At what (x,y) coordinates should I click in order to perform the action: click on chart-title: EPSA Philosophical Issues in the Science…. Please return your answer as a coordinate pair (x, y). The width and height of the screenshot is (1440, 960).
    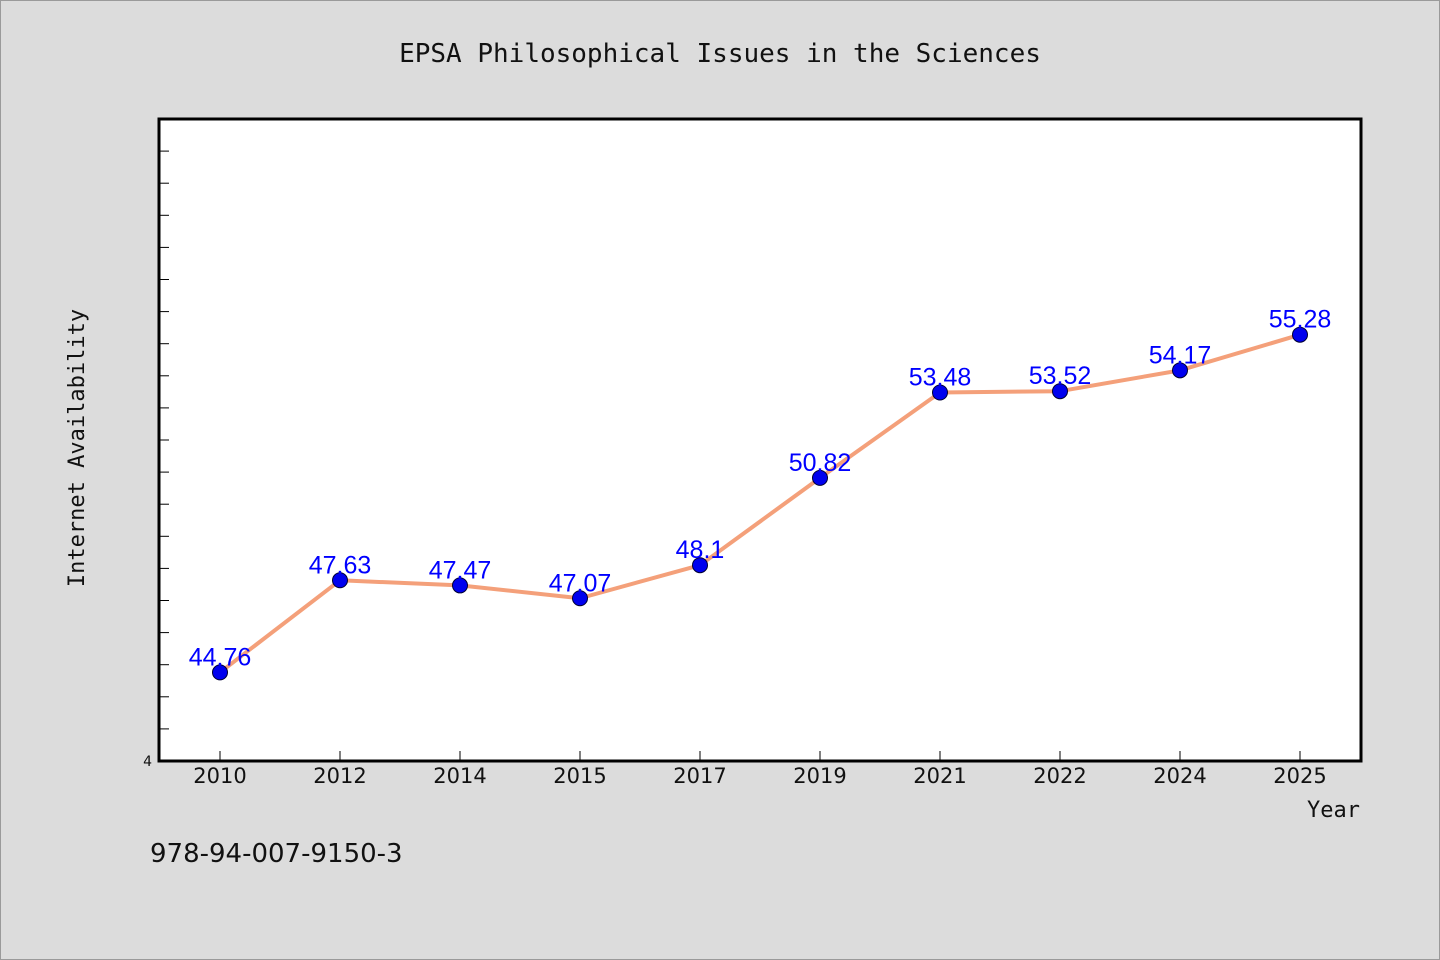
    Looking at the image, I should click on (720, 54).